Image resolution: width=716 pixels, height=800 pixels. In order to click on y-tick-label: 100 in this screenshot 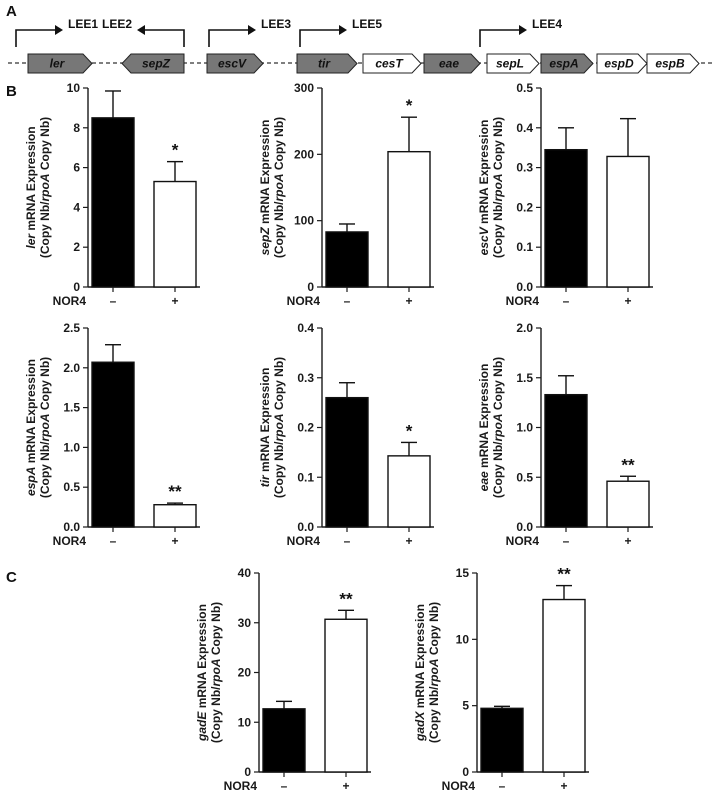, I will do `click(304, 221)`.